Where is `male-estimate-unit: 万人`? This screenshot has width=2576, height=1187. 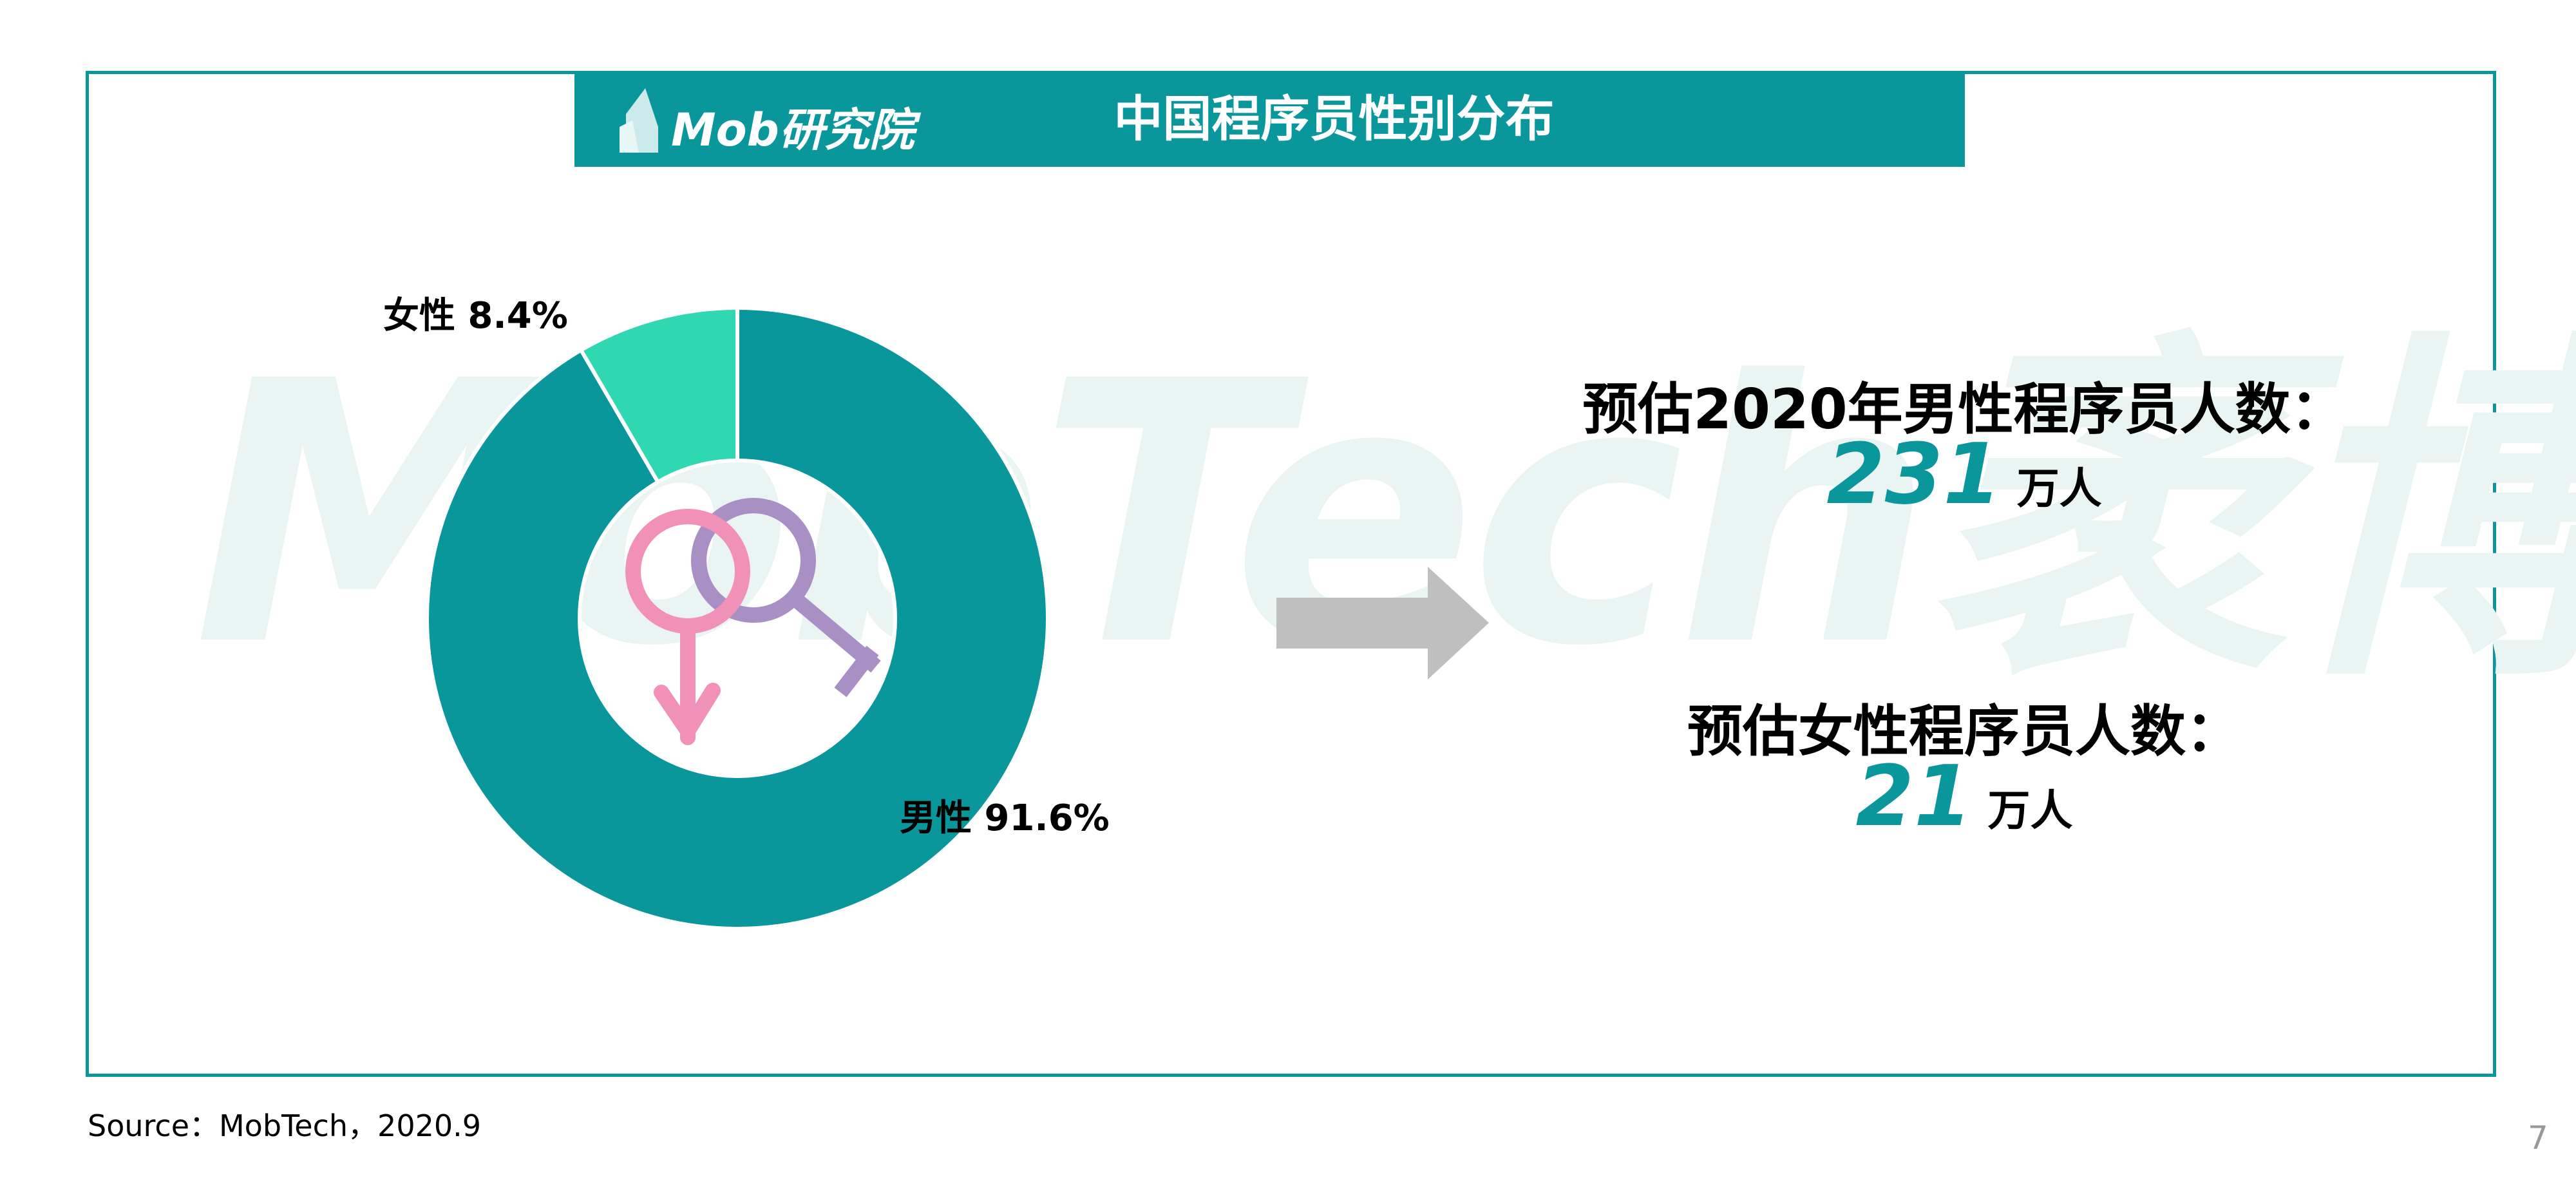 male-estimate-unit: 万人 is located at coordinates (2059, 488).